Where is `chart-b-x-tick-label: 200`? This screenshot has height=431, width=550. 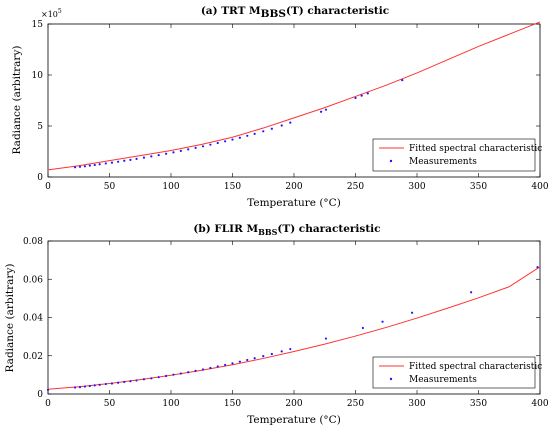
chart-b-x-tick-label: 200 is located at coordinates (293, 404).